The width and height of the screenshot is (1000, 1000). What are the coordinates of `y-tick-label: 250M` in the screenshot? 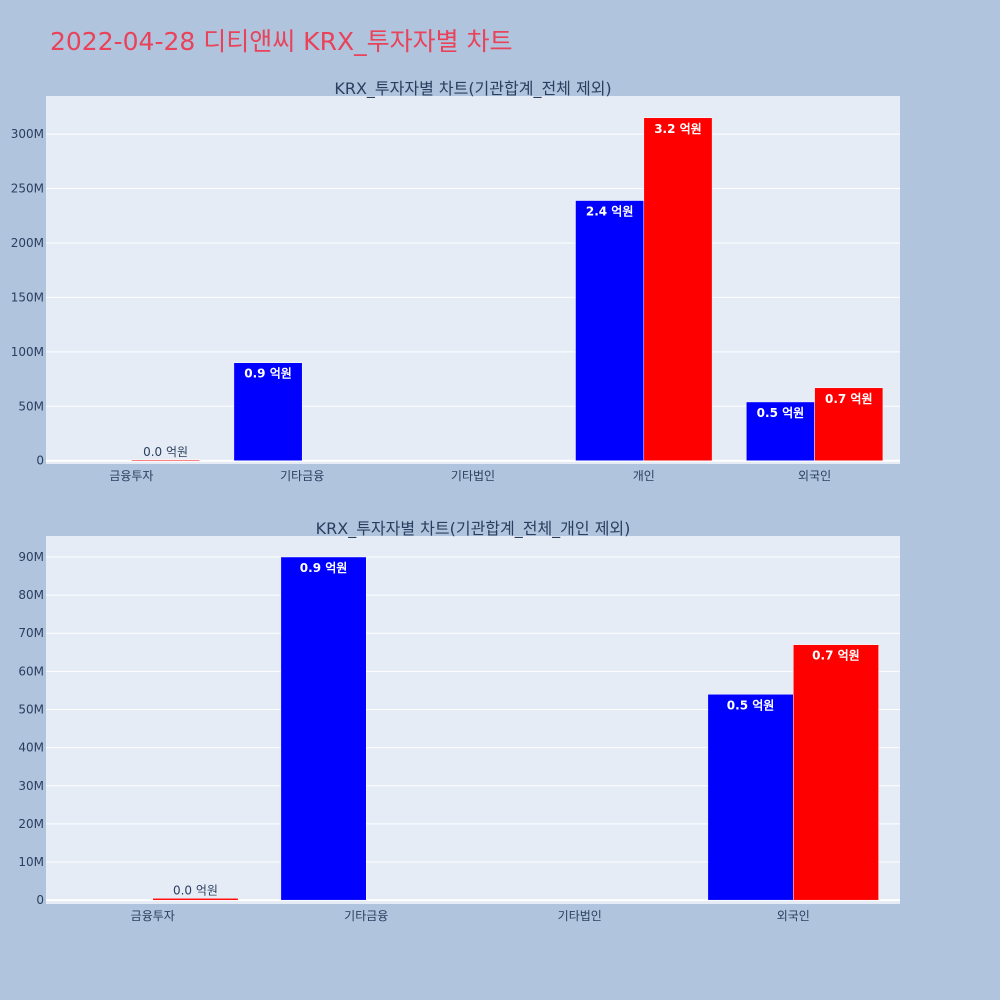 It's located at (27, 189).